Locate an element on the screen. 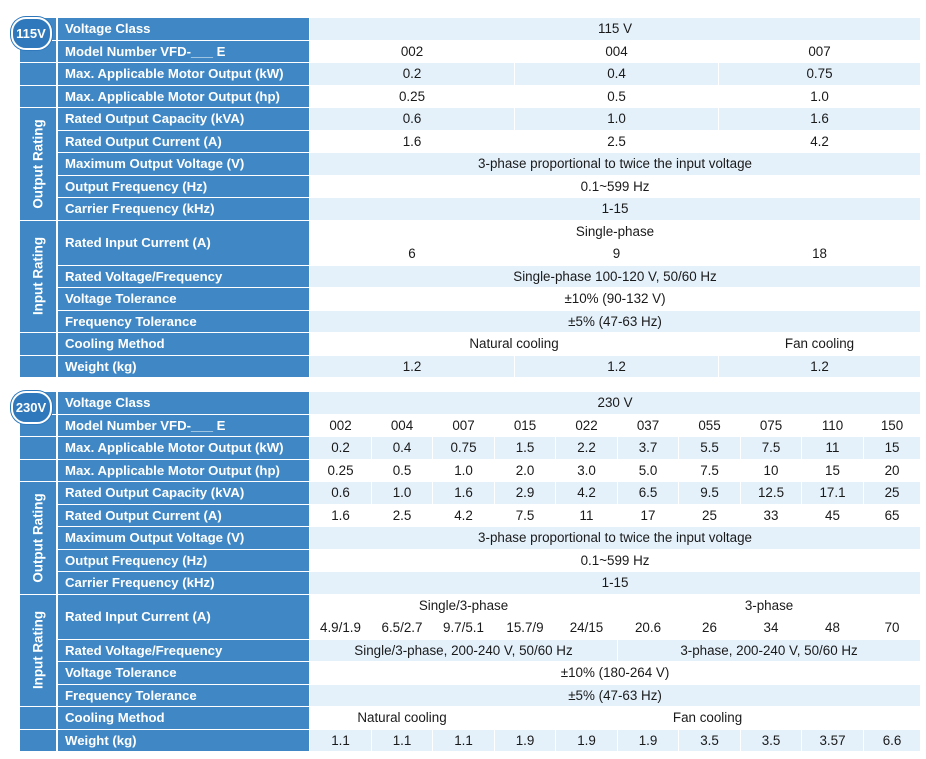 This screenshot has height=759, width=926. in-current-cell: 9 is located at coordinates (616, 254).